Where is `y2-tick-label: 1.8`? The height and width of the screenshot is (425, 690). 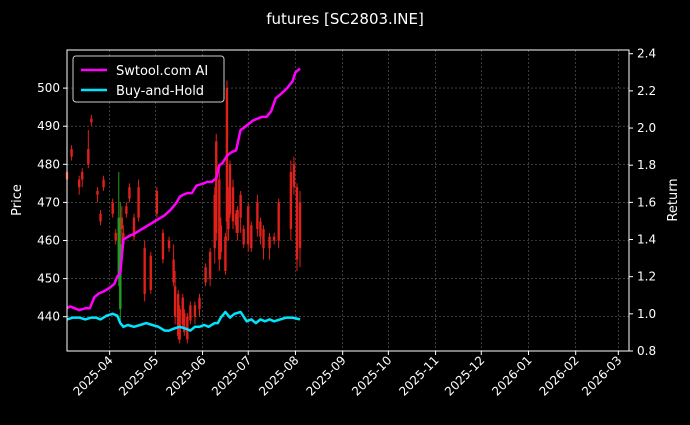 y2-tick-label: 1.8 is located at coordinates (646, 165).